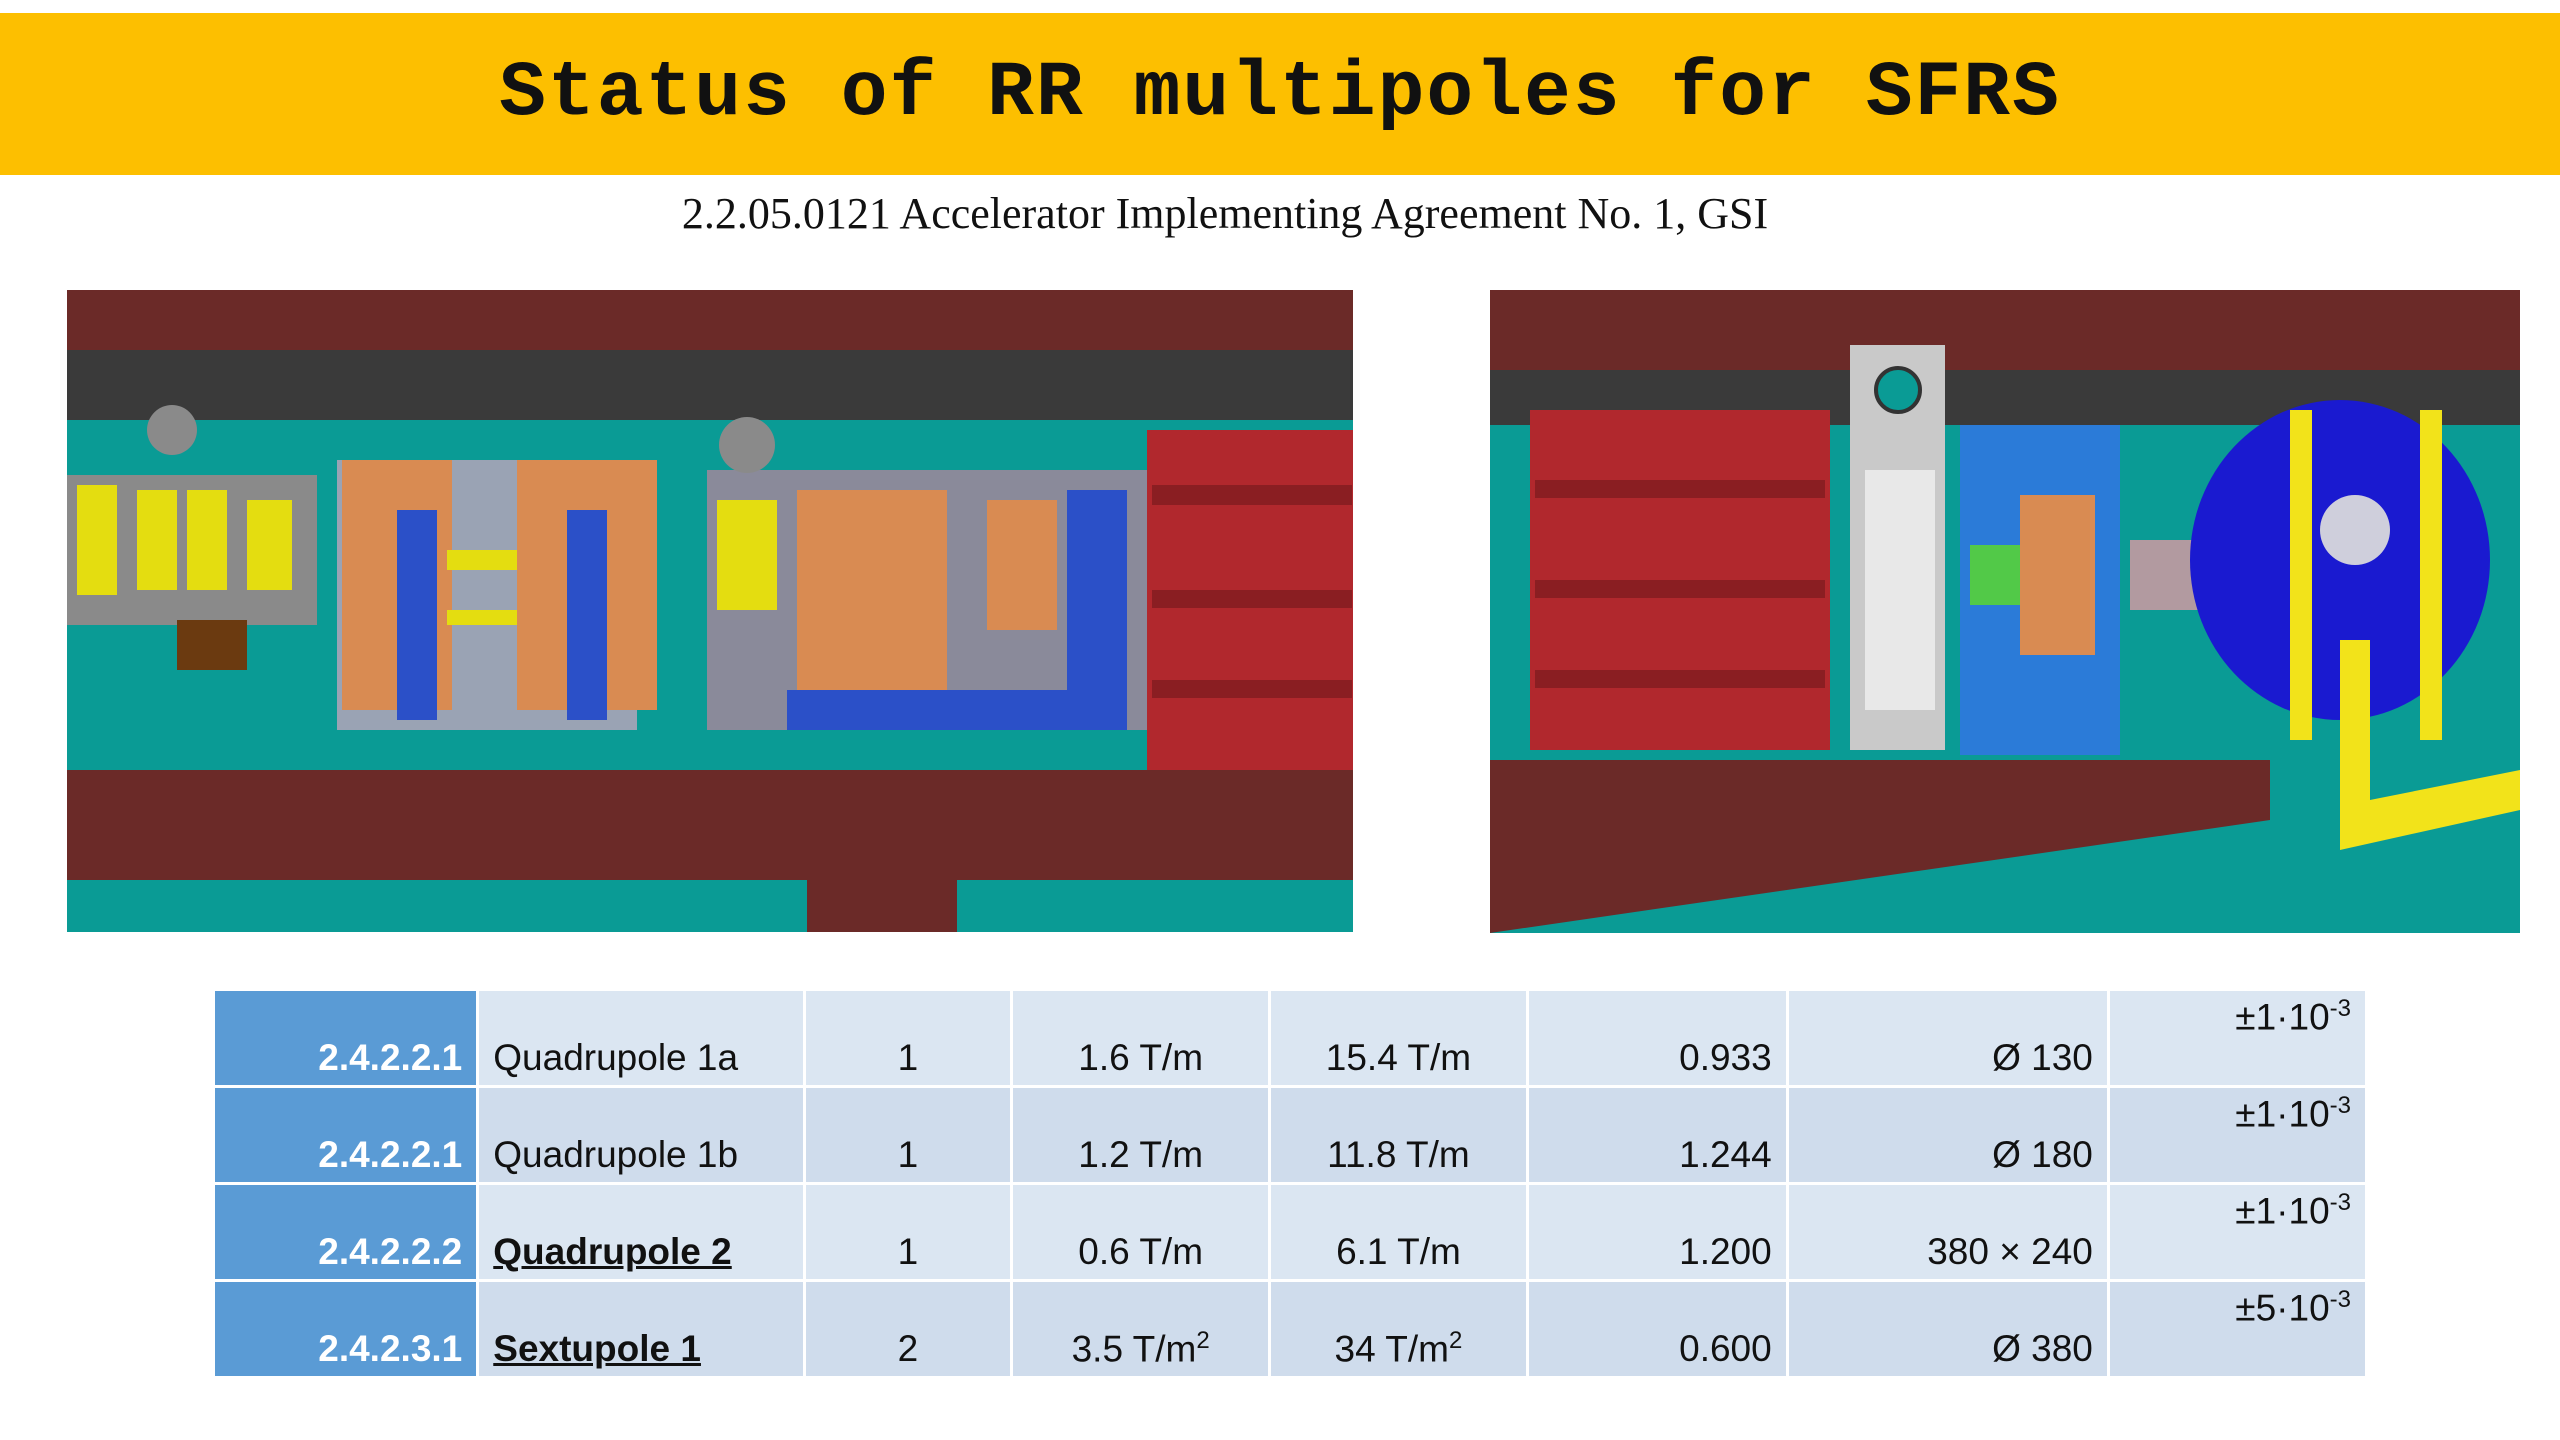  Describe the element at coordinates (1141, 1038) in the screenshot. I see `gradient-min: 1.6 T/m` at that location.